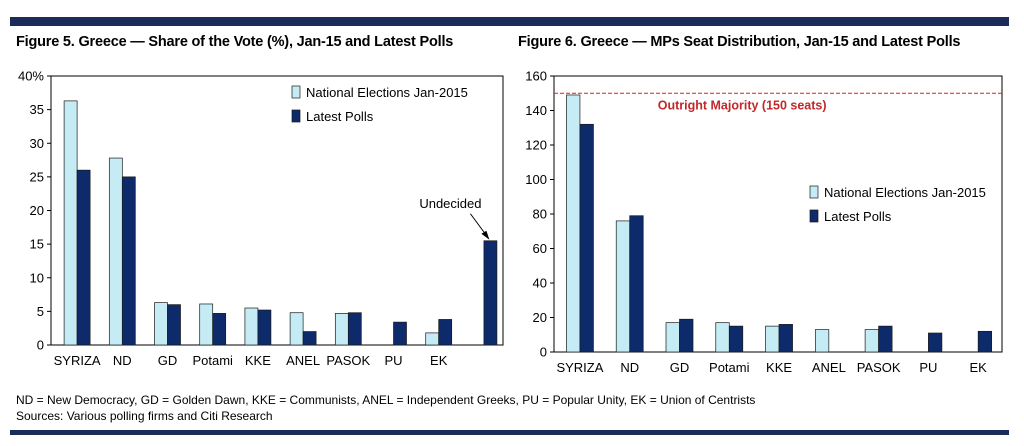 The width and height of the screenshot is (1024, 446). What do you see at coordinates (540, 214) in the screenshot?
I see `y-tick-label: 80` at bounding box center [540, 214].